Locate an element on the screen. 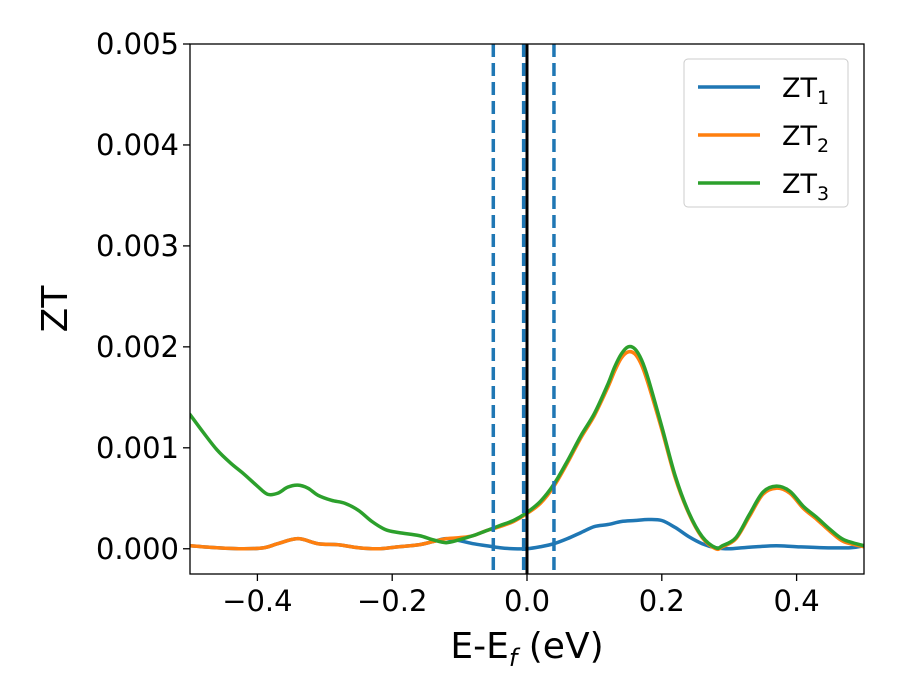 The image size is (900, 700). x-axis-title-unit: (eV) is located at coordinates (560, 646).